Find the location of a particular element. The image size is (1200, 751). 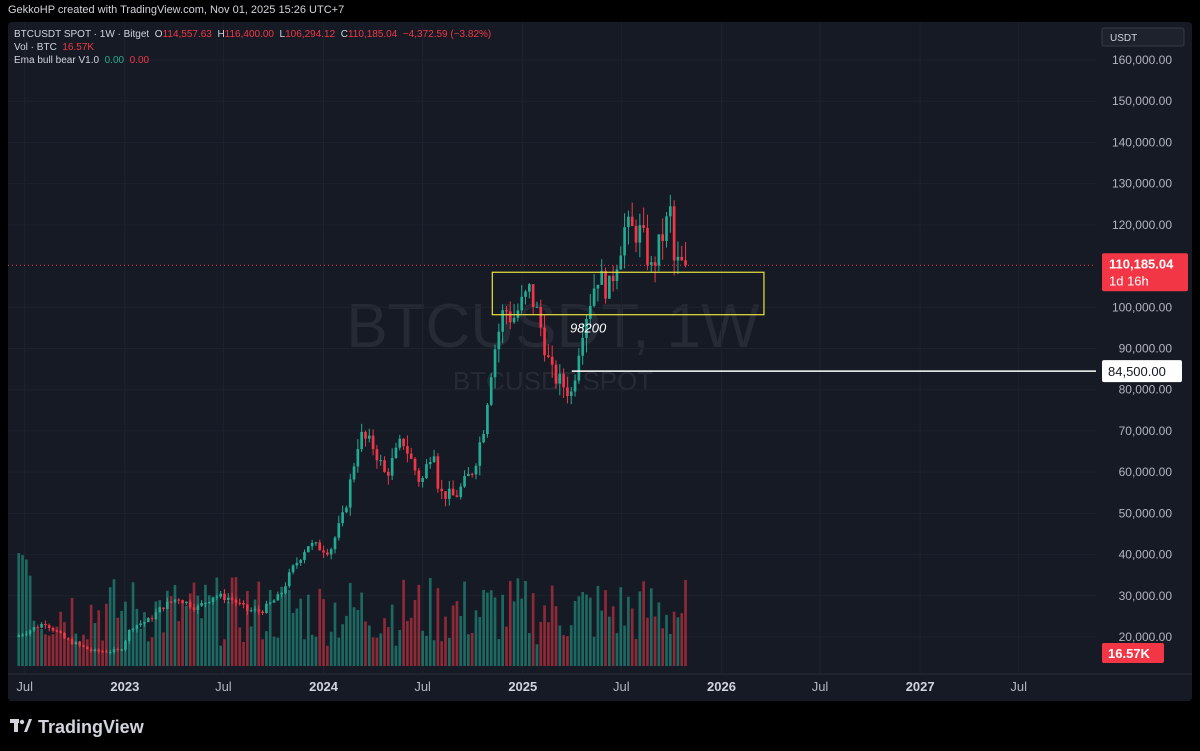

tradingview-logo: TradingView is located at coordinates (77, 727).